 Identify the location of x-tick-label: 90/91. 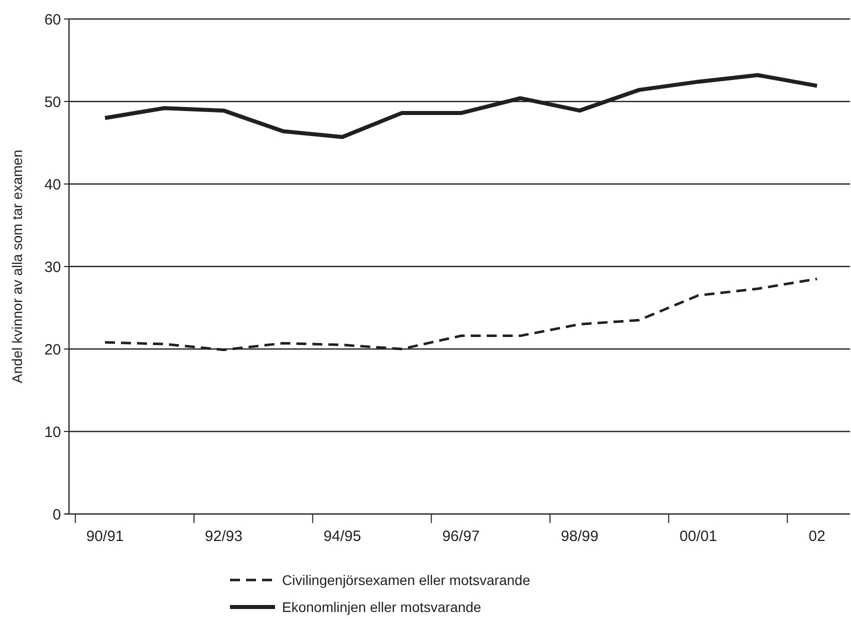
(105, 536).